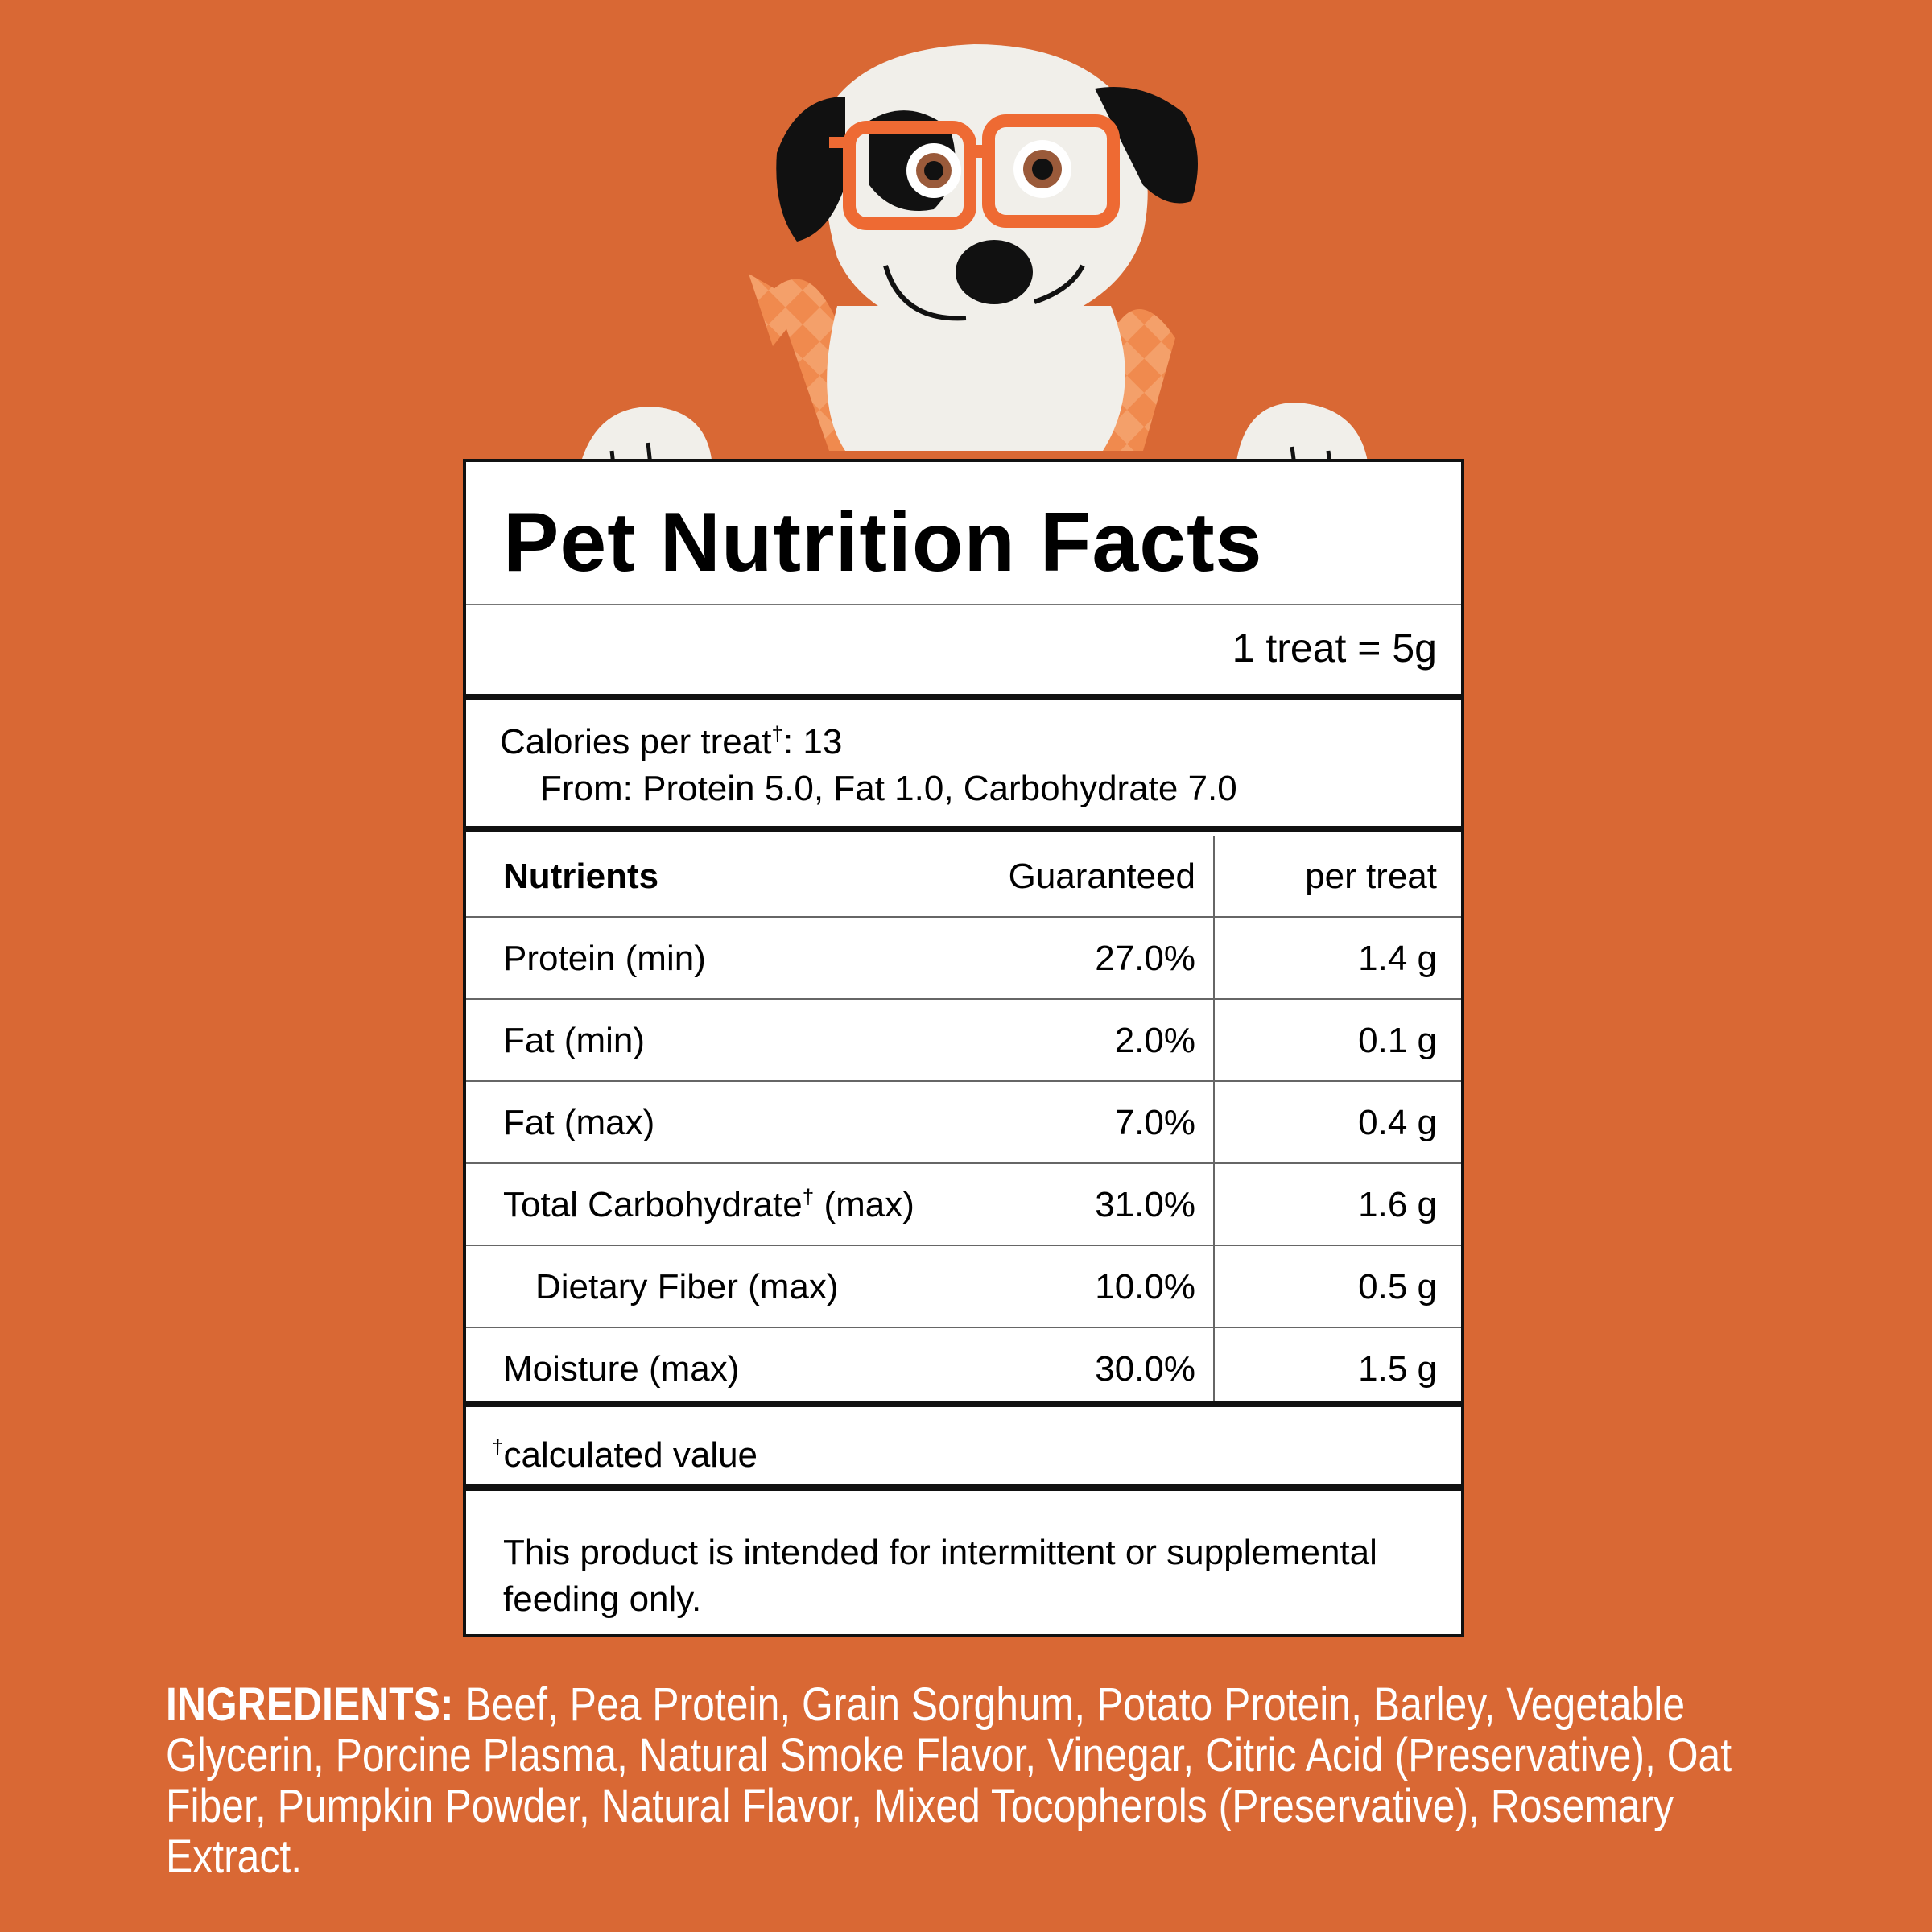 This screenshot has height=1932, width=1932. I want to click on per-treat-value: 1.5 g, so click(1397, 1369).